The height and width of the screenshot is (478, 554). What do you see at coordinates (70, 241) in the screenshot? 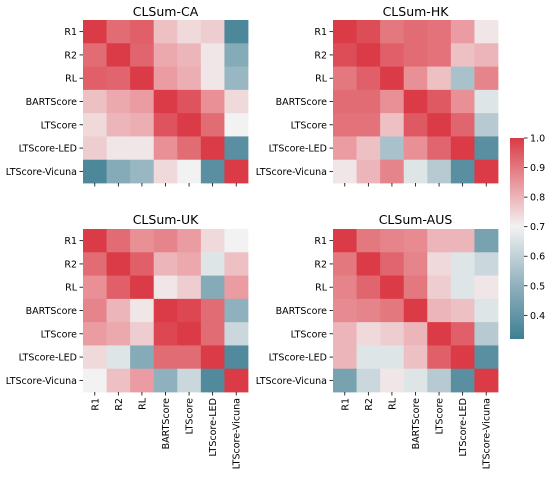
I see `y-tick-label: R1` at bounding box center [70, 241].